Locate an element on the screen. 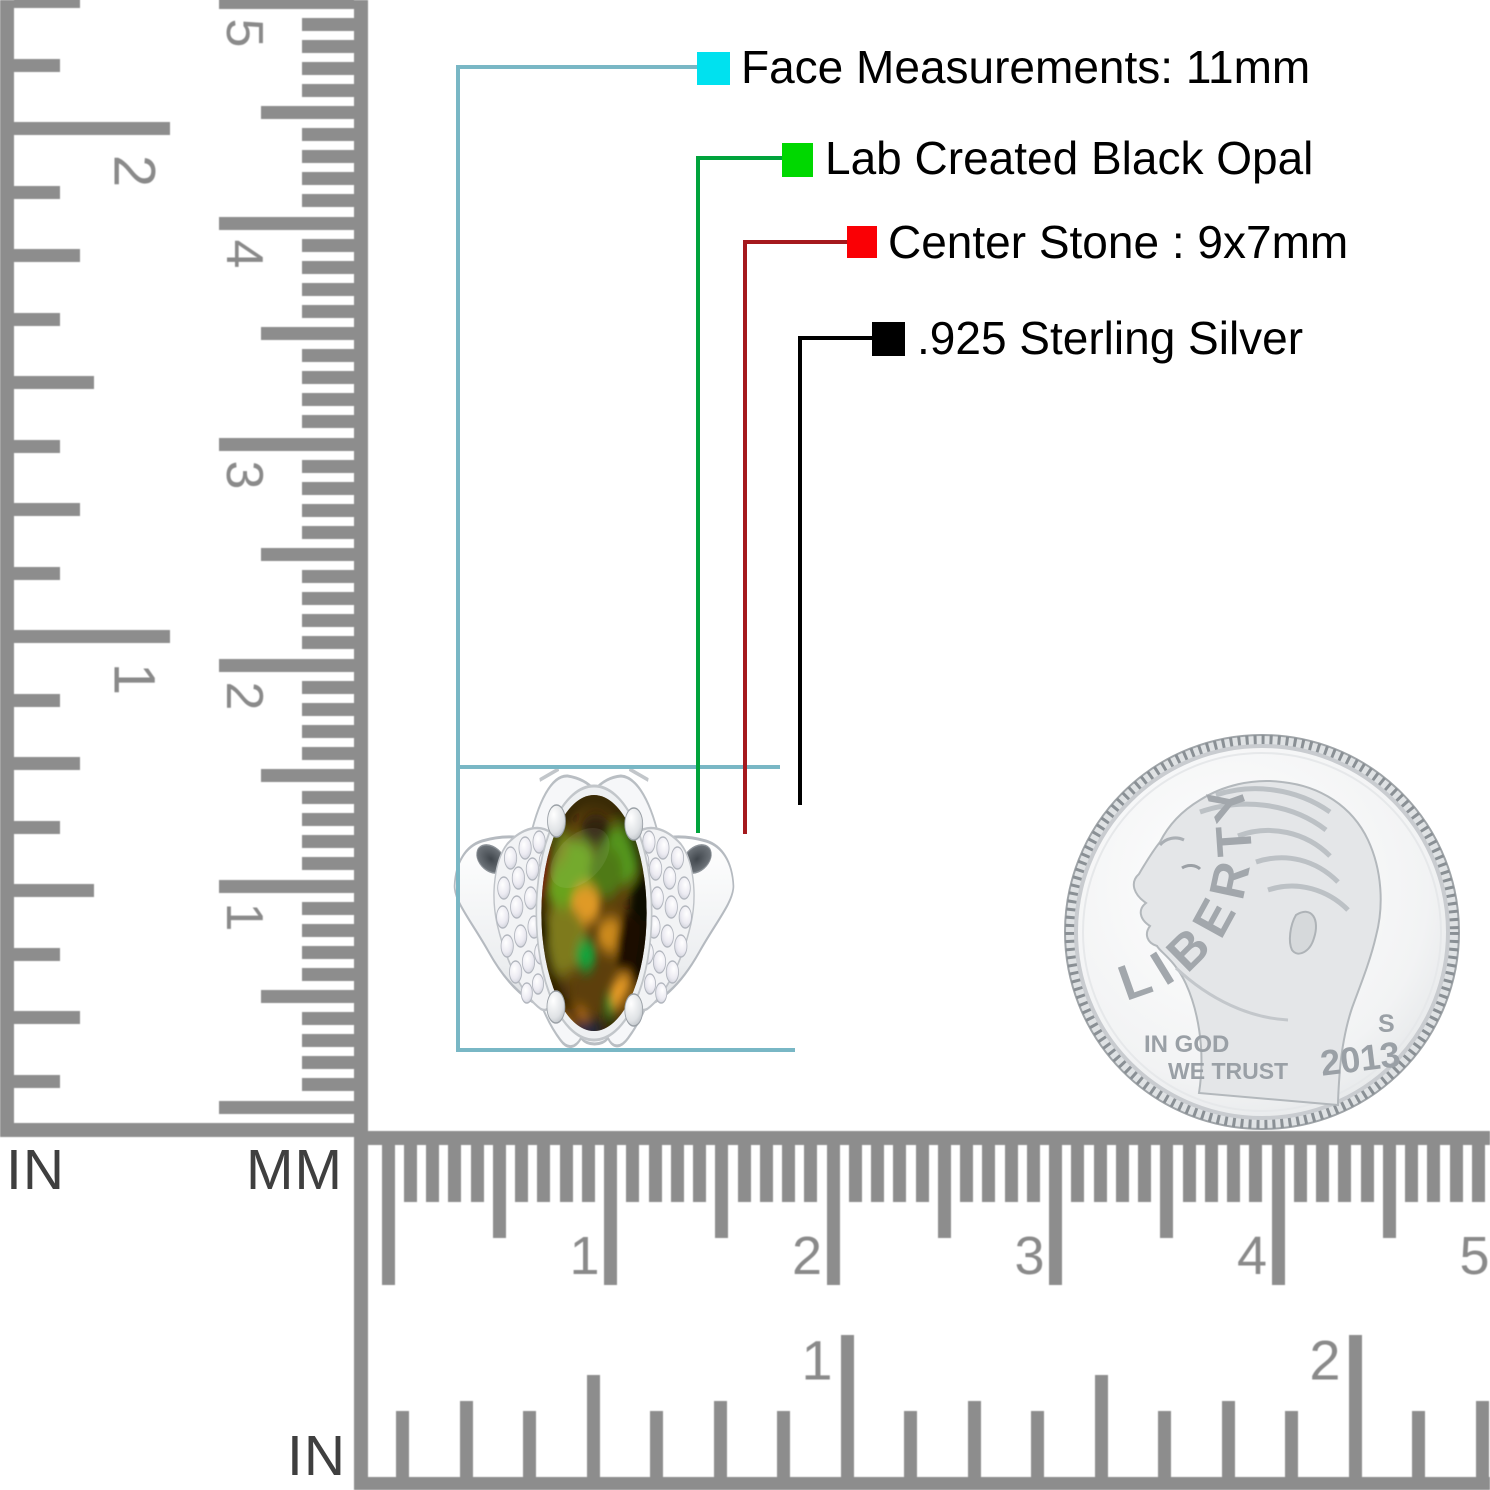 The image size is (1490, 1490). callout-face-measurements: Face Measurements: 11mm is located at coordinates (1026, 67).